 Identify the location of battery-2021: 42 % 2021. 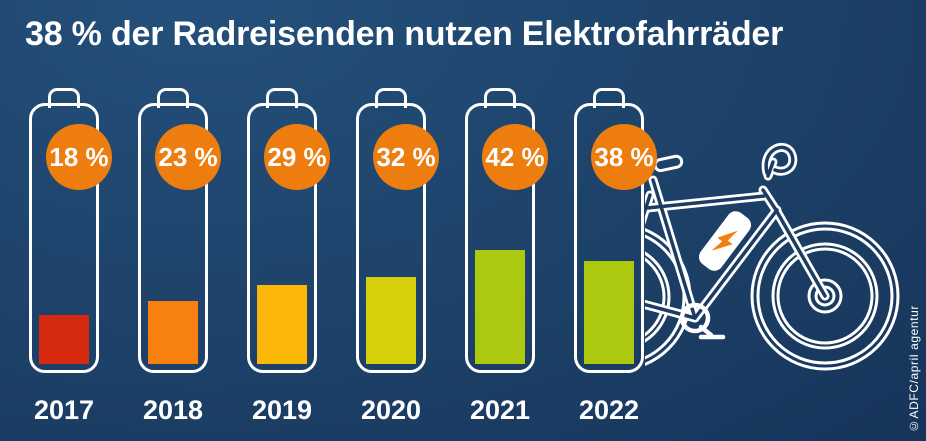
(506, 262).